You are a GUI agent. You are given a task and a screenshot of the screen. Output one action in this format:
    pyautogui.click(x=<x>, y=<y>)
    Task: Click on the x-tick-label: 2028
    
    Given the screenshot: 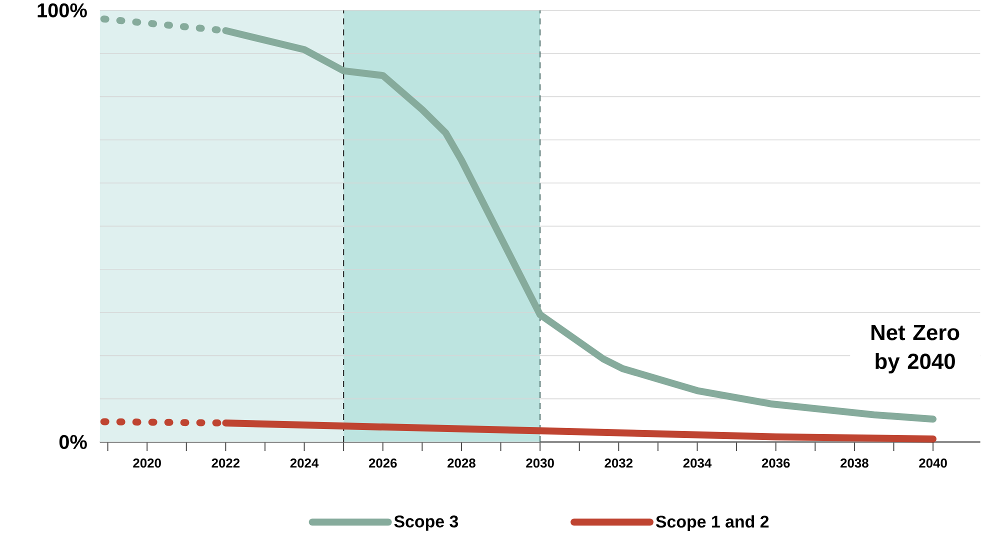 What is the action you would take?
    pyautogui.click(x=462, y=463)
    